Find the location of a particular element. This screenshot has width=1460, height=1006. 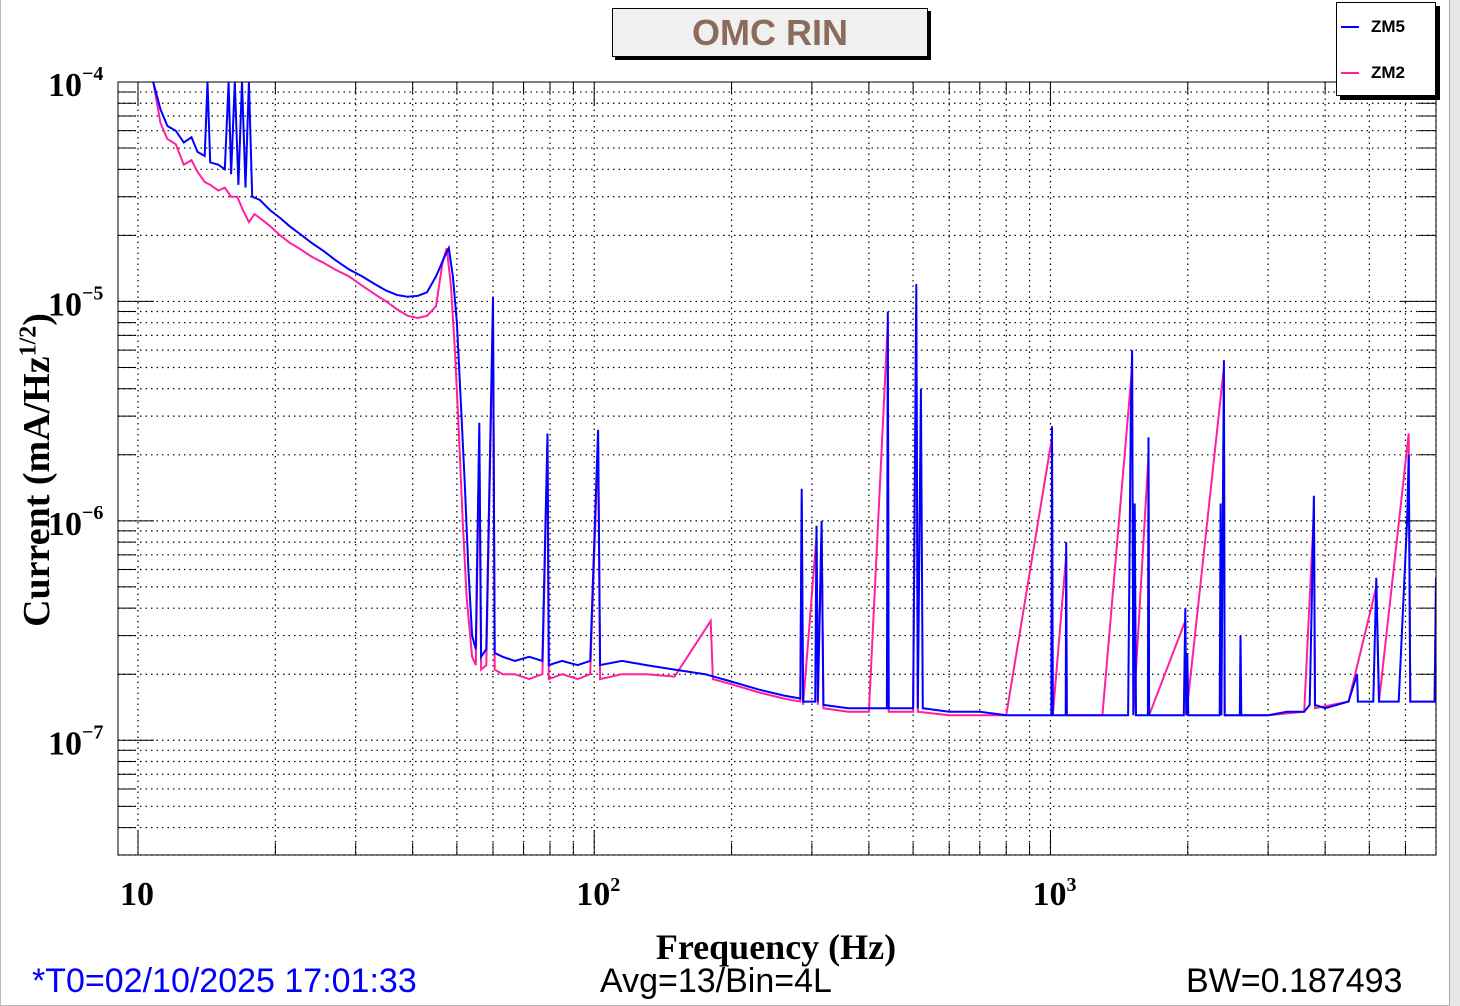

legend-label-zm5: ZM5 is located at coordinates (1388, 26).